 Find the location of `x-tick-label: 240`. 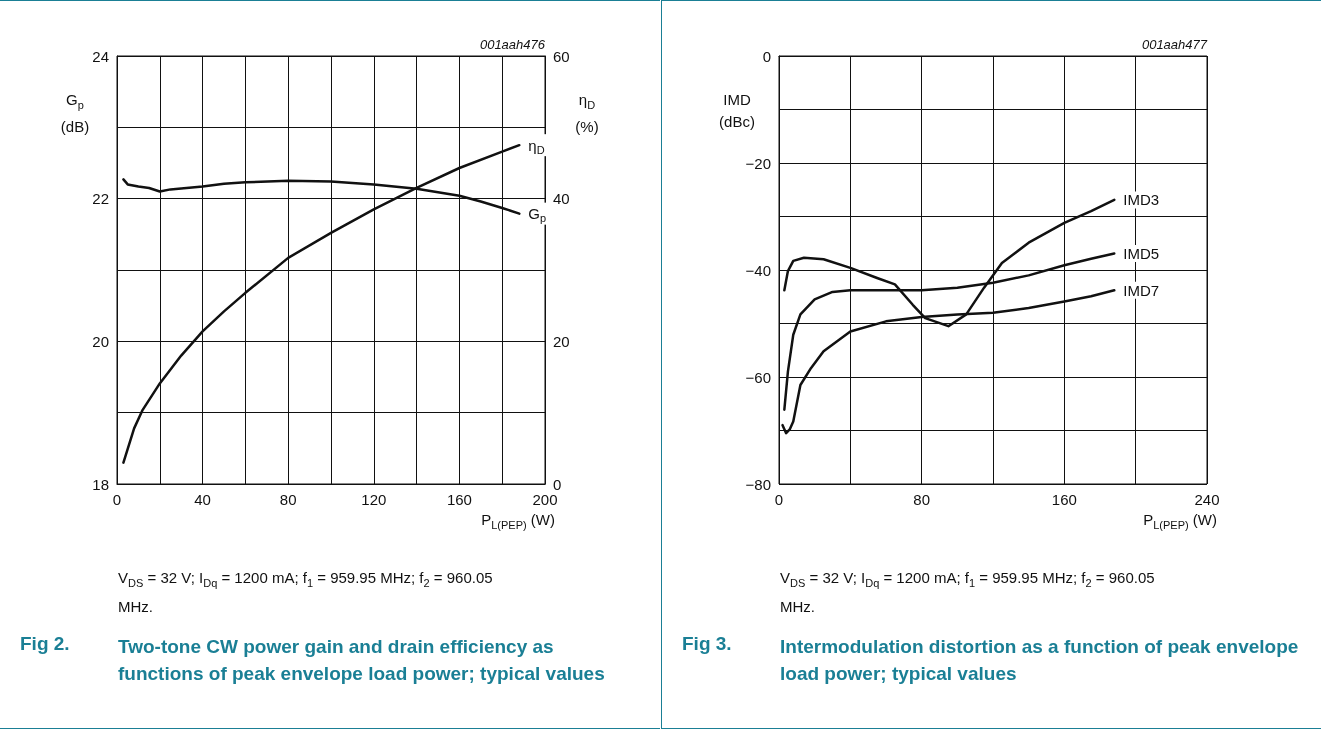

x-tick-label: 240 is located at coordinates (1207, 499).